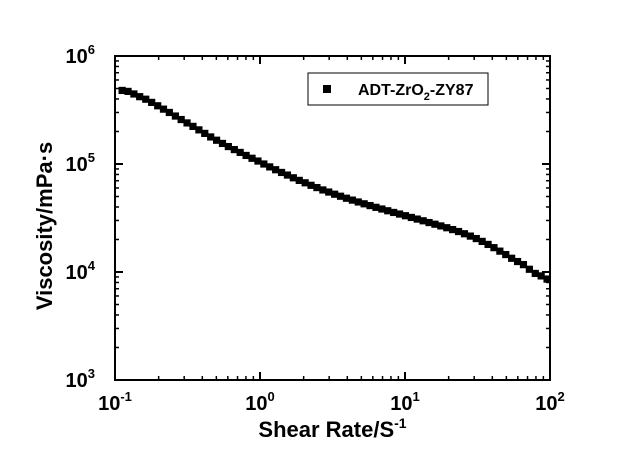 This screenshot has width=640, height=457. Describe the element at coordinates (259, 402) in the screenshot. I see `x-tick-label: 10⁰` at that location.